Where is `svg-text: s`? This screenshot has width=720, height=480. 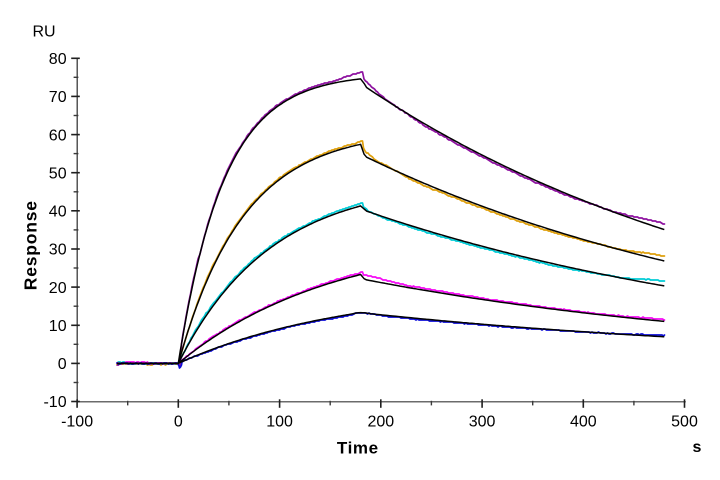 svg-text: s is located at coordinates (697, 447).